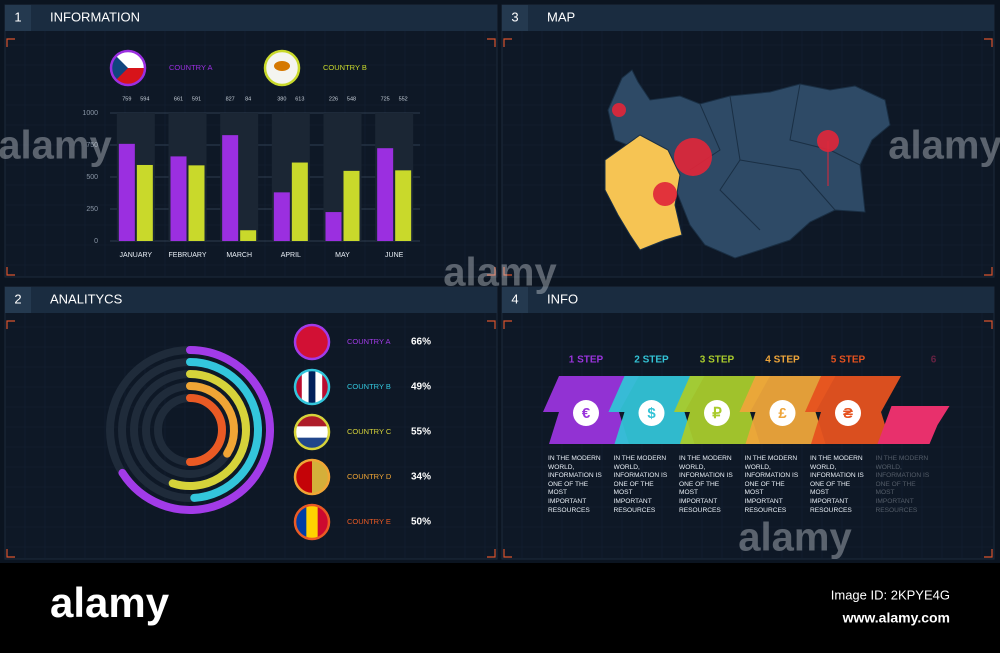 This screenshot has height=653, width=1000. Describe the element at coordinates (136, 255) in the screenshot. I see `x-tick-label: JANUARY` at that location.